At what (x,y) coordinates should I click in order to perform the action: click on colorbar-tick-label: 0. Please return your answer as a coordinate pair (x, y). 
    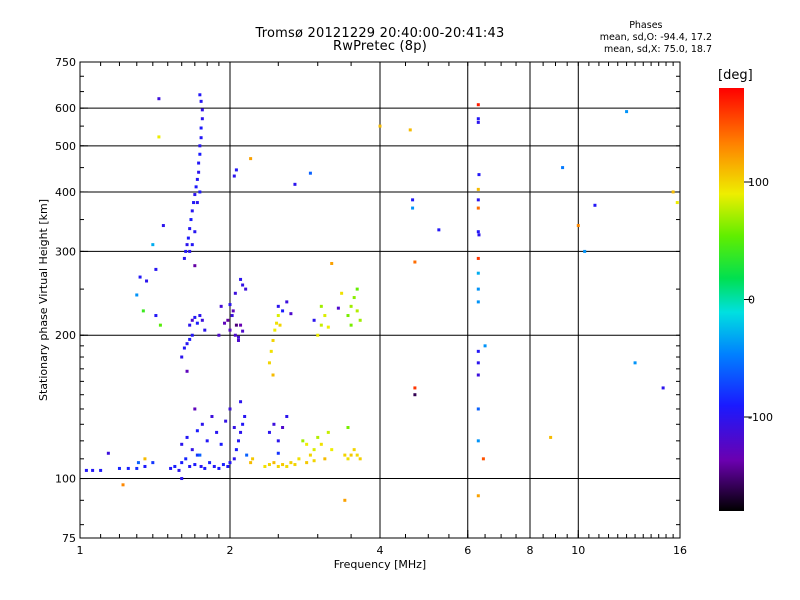
    Looking at the image, I should click on (751, 300).